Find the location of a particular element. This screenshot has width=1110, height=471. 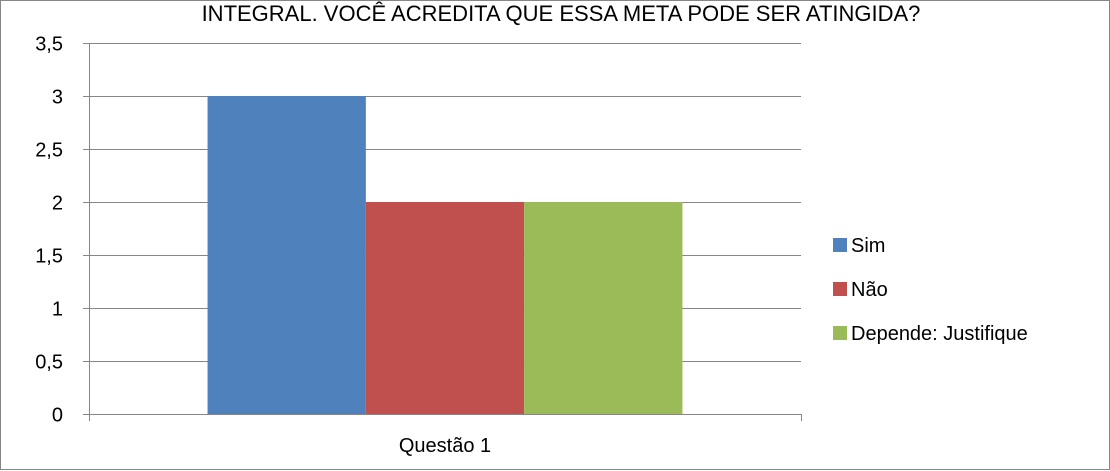

bar-depende-justifique is located at coordinates (603, 308).